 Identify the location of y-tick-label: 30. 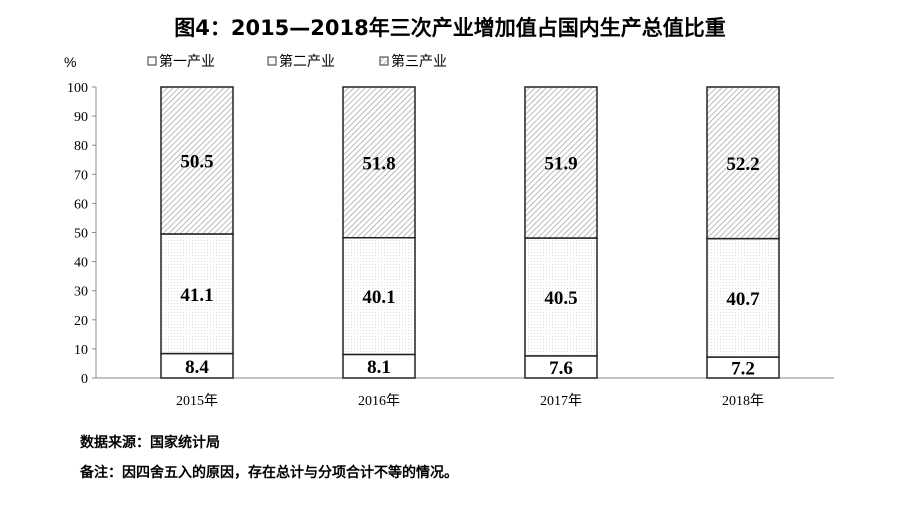
(81, 292).